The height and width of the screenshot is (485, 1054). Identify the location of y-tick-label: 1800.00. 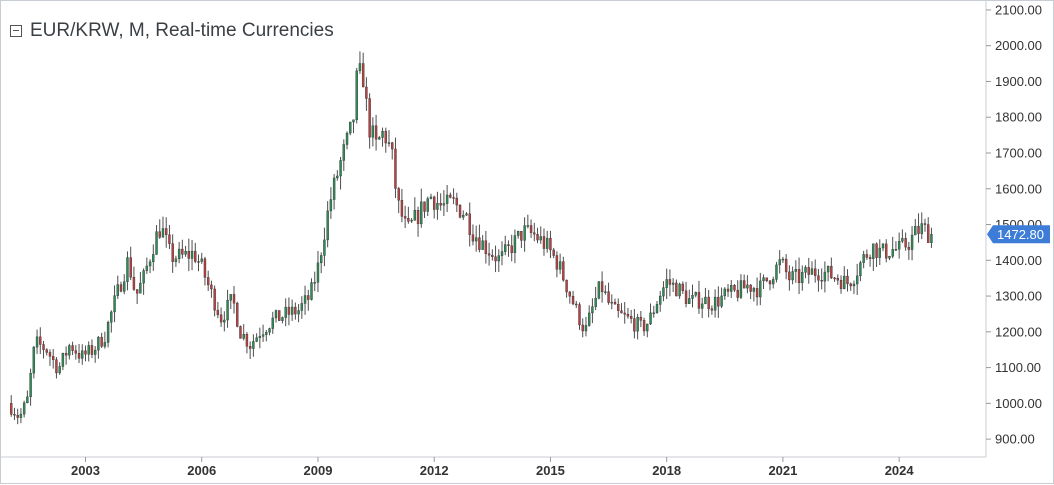
(1018, 117).